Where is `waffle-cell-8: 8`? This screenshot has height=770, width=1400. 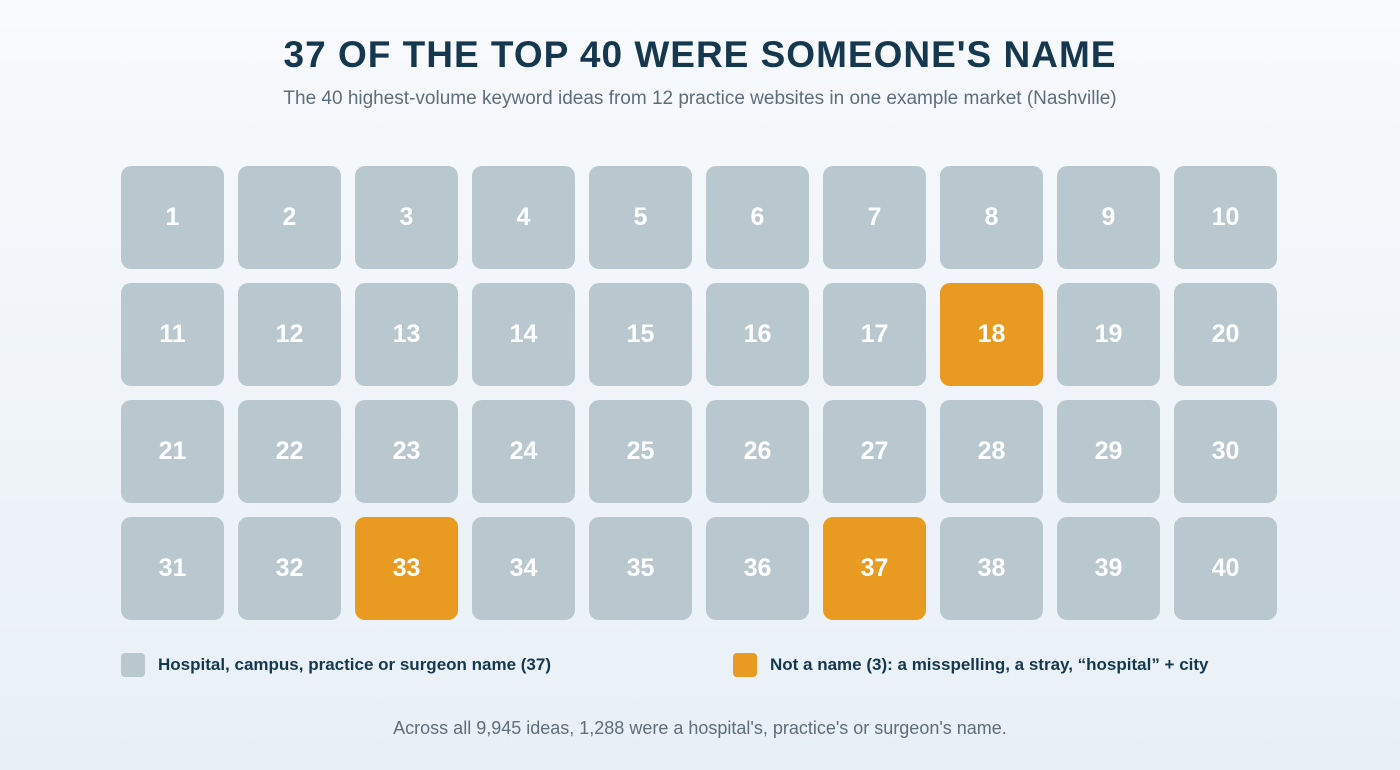 waffle-cell-8: 8 is located at coordinates (991, 217).